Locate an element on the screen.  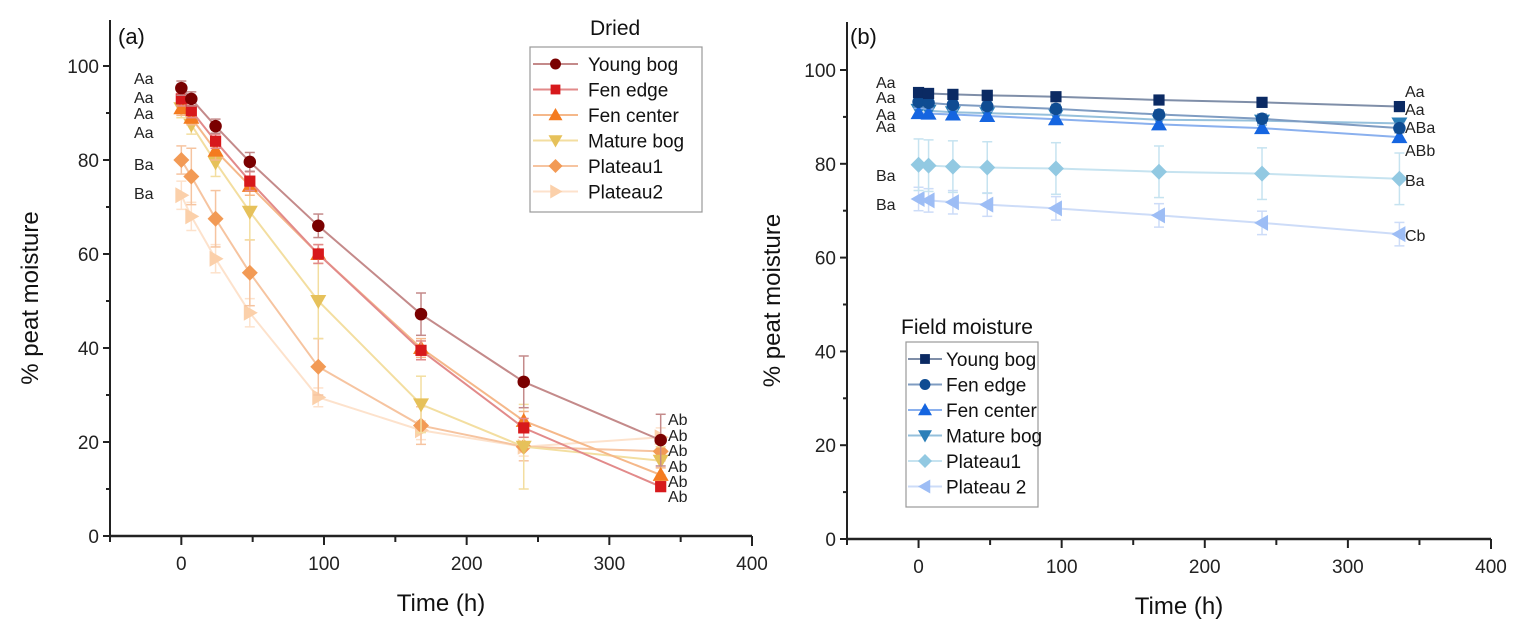
x-tick-label: 0 is located at coordinates (918, 567).